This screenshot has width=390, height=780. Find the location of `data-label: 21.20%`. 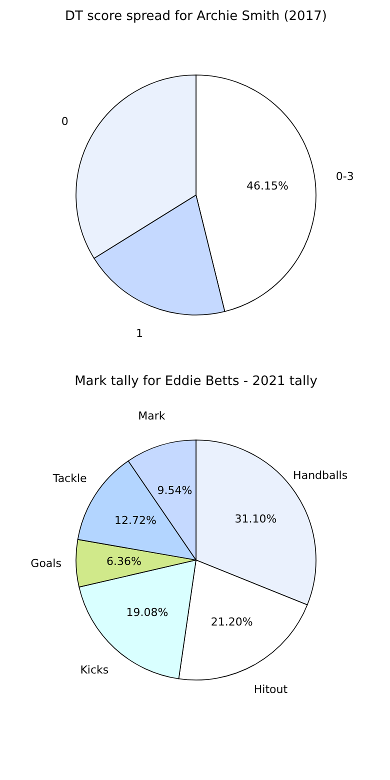

data-label: 21.20% is located at coordinates (231, 621).